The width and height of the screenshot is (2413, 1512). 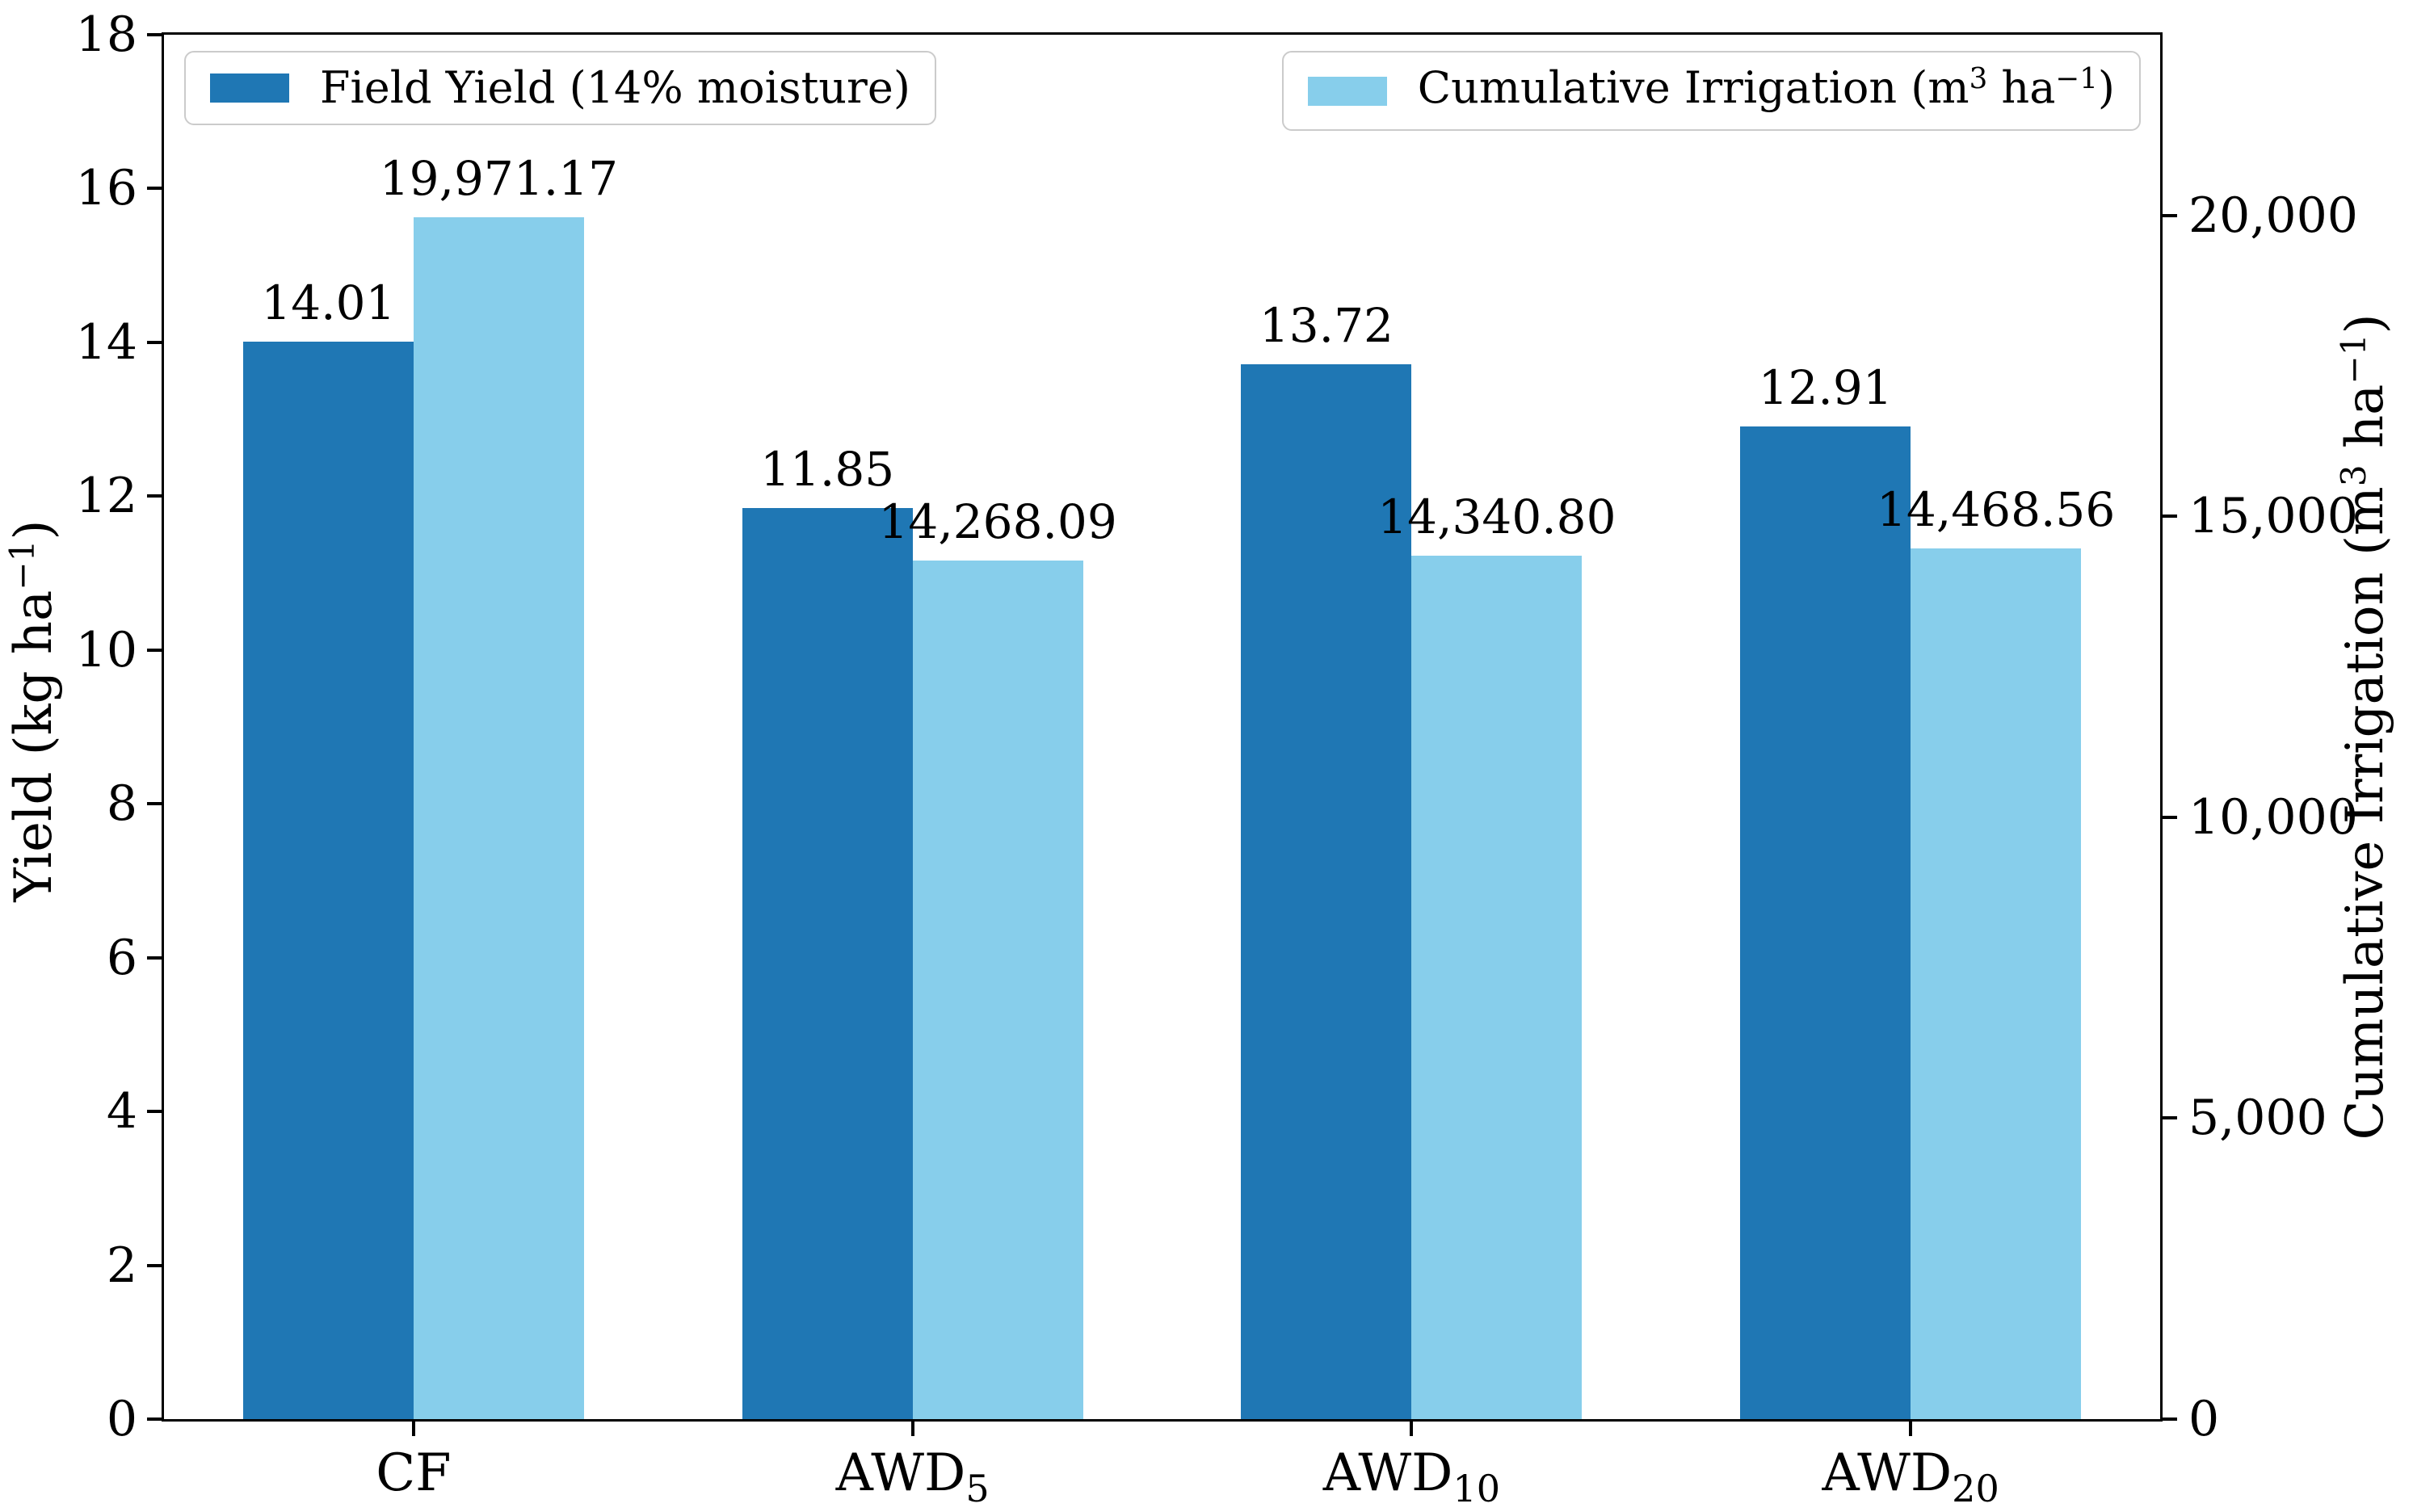 I want to click on category-label-AWD20: AWD20, so click(x=1910, y=1478).